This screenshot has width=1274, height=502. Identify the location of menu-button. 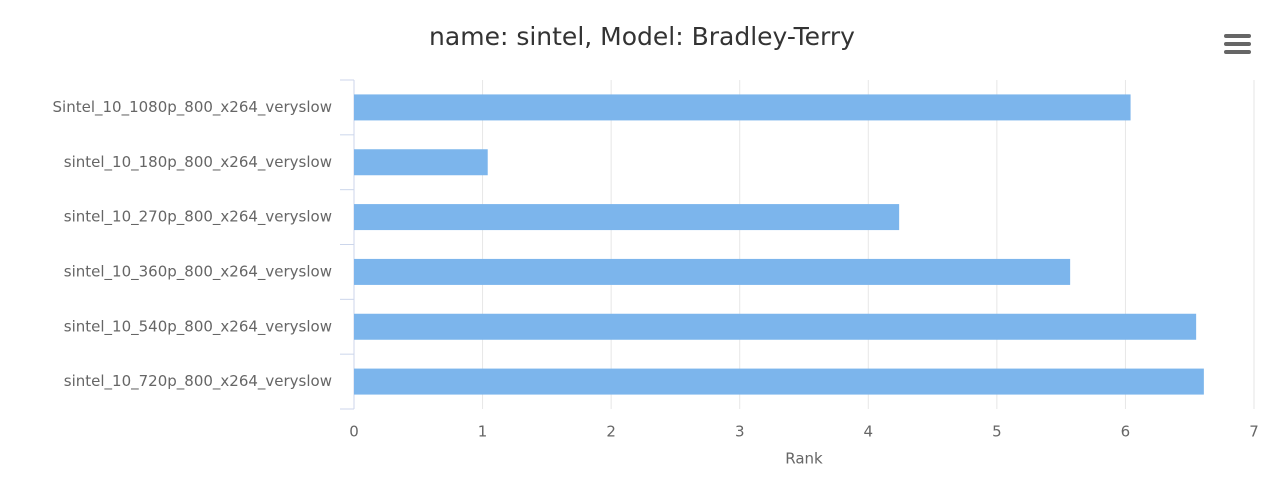
(1237, 44).